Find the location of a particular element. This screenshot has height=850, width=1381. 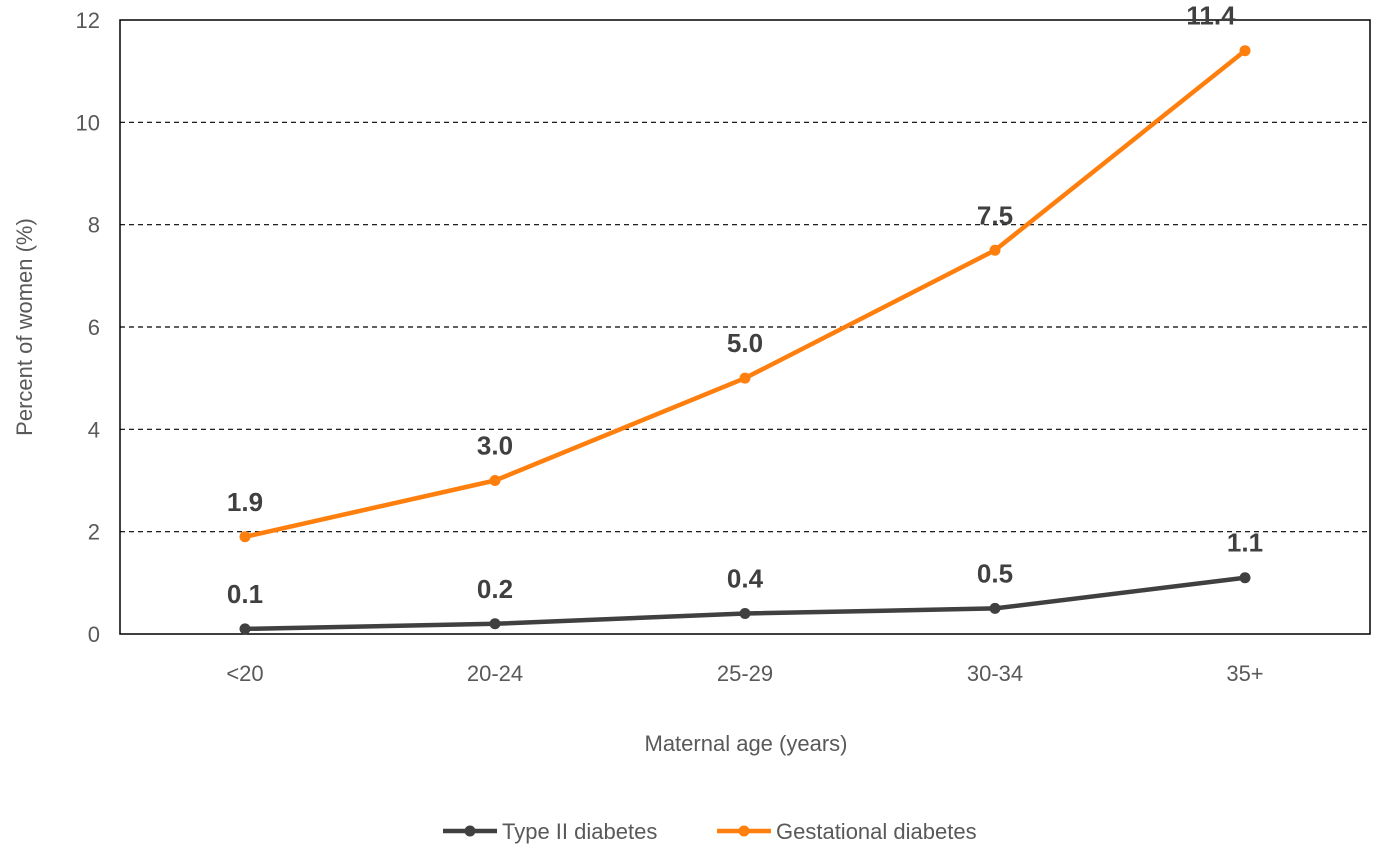

data-label: 11.4 is located at coordinates (1211, 16).